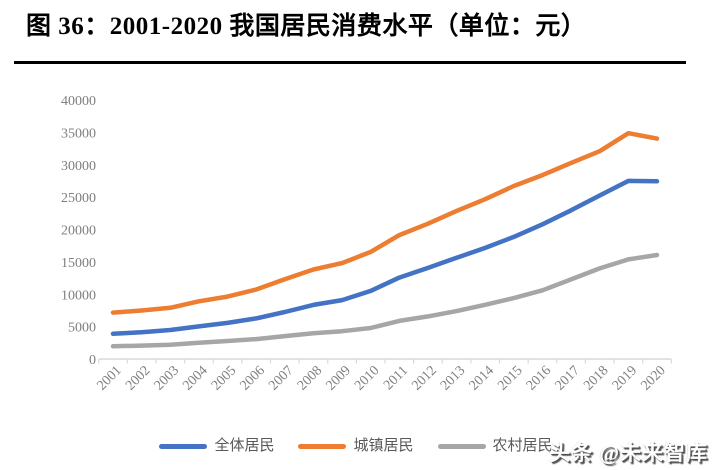 Image resolution: width=712 pixels, height=470 pixels. Describe the element at coordinates (78, 231) in the screenshot. I see `y-axis-tick-label: 20000` at that location.